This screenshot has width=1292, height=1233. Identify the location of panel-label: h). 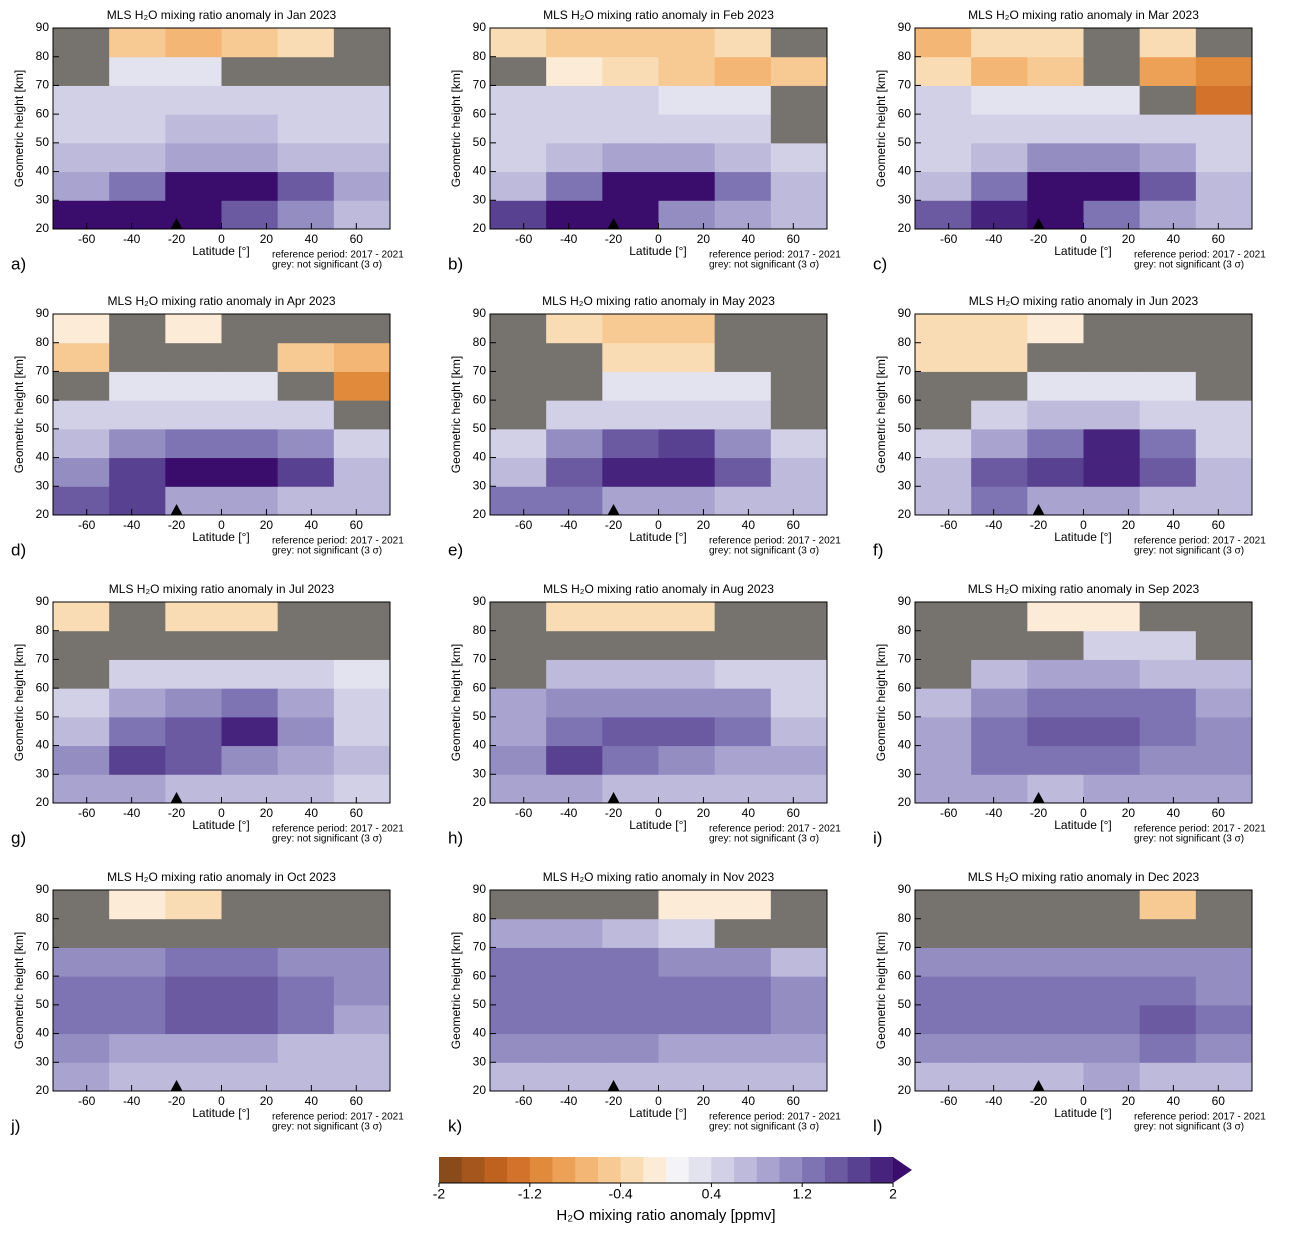
(455, 837).